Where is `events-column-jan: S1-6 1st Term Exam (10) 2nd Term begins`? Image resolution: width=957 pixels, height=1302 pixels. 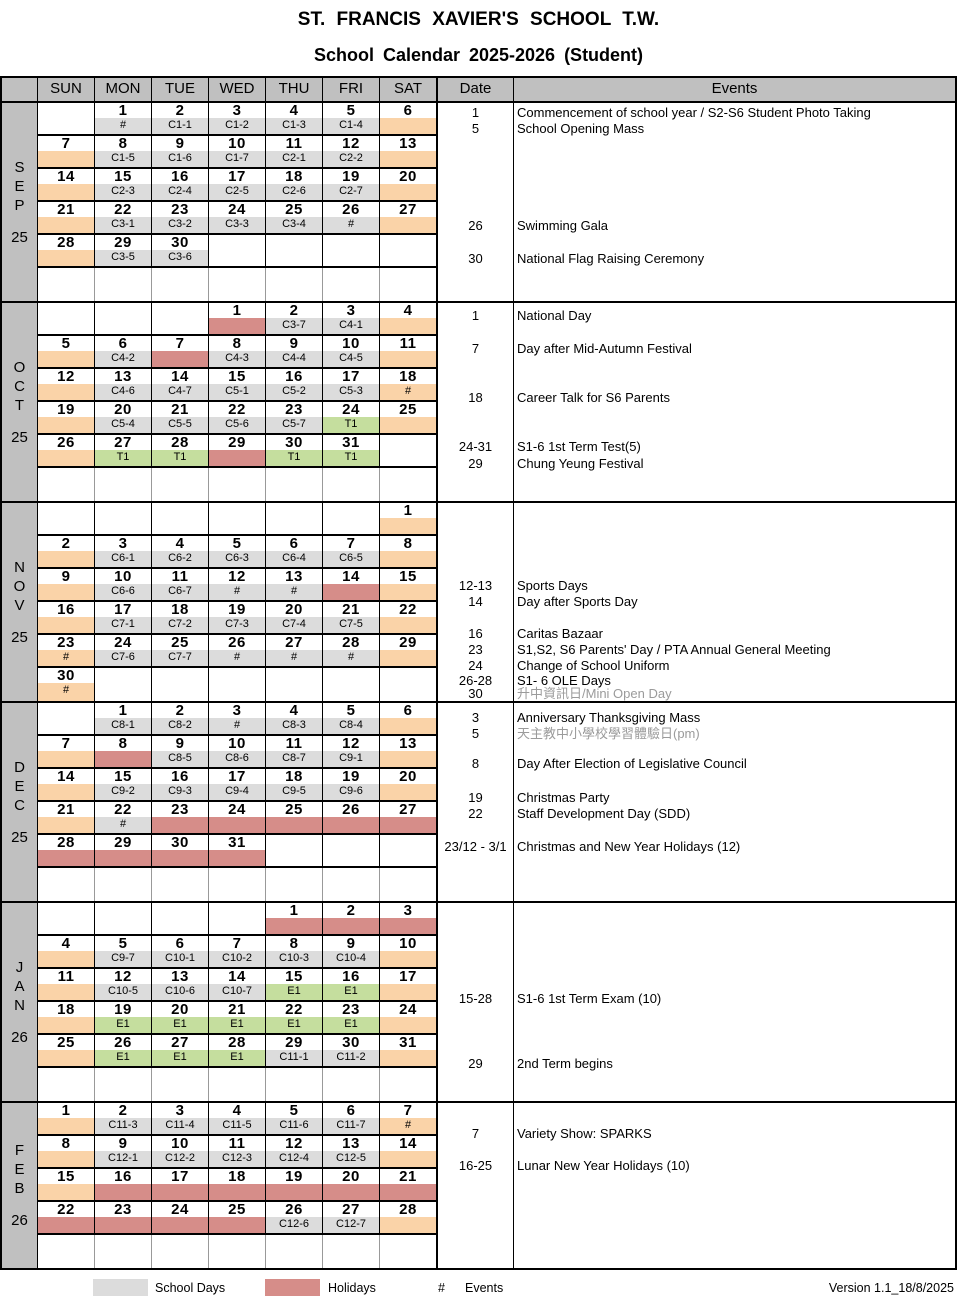
events-column-jan: S1-6 1st Term Exam (10) 2nd Term begins is located at coordinates (734, 1002).